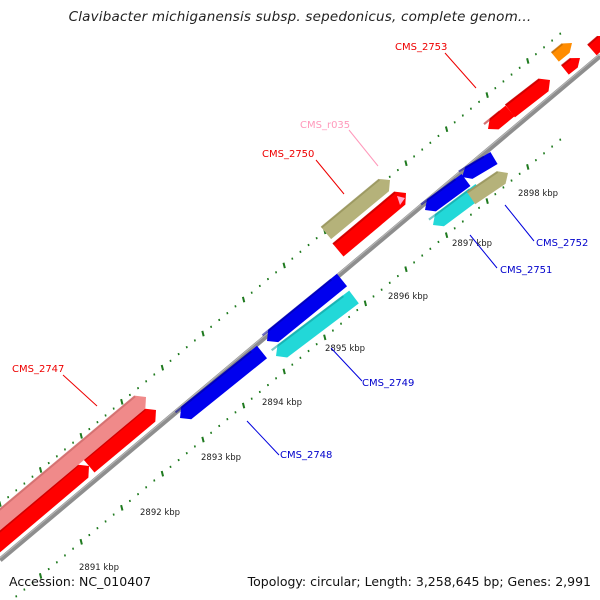 Image resolution: width=600 pixels, height=600 pixels. I want to click on gene-cms-2749-shade, so click(307, 323).